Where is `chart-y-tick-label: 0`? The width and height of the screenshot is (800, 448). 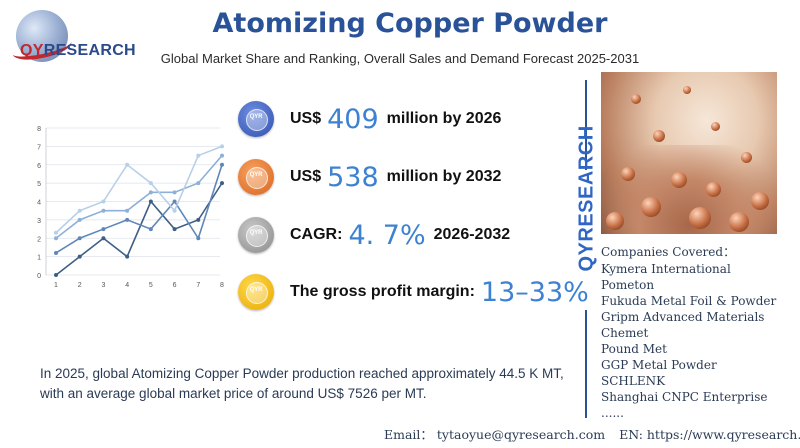
chart-y-tick-label: 0 is located at coordinates (39, 276).